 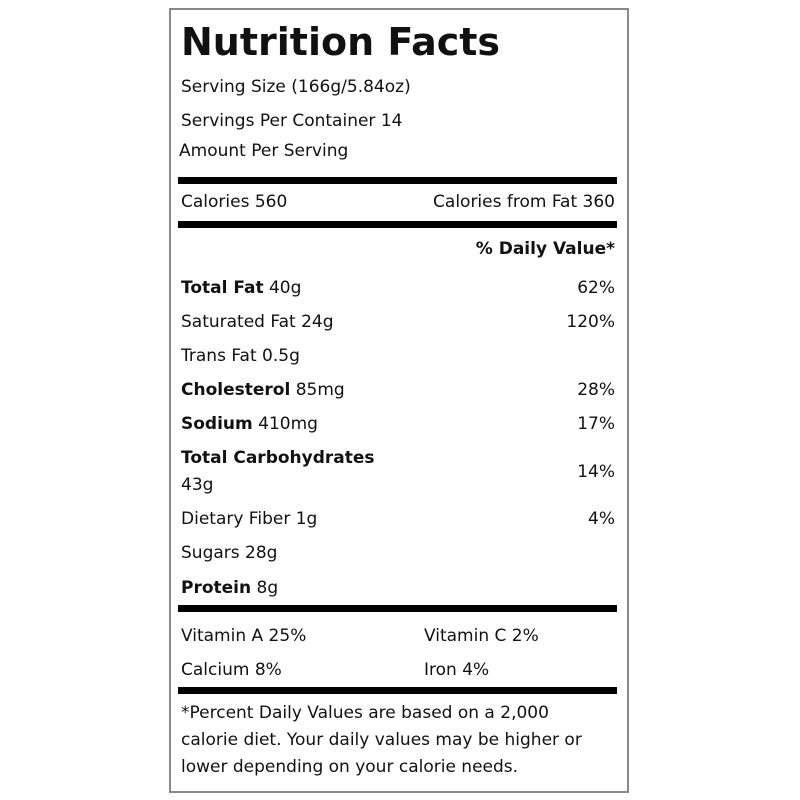 I want to click on calories-from-fat: Calories from Fat 360, so click(x=524, y=202).